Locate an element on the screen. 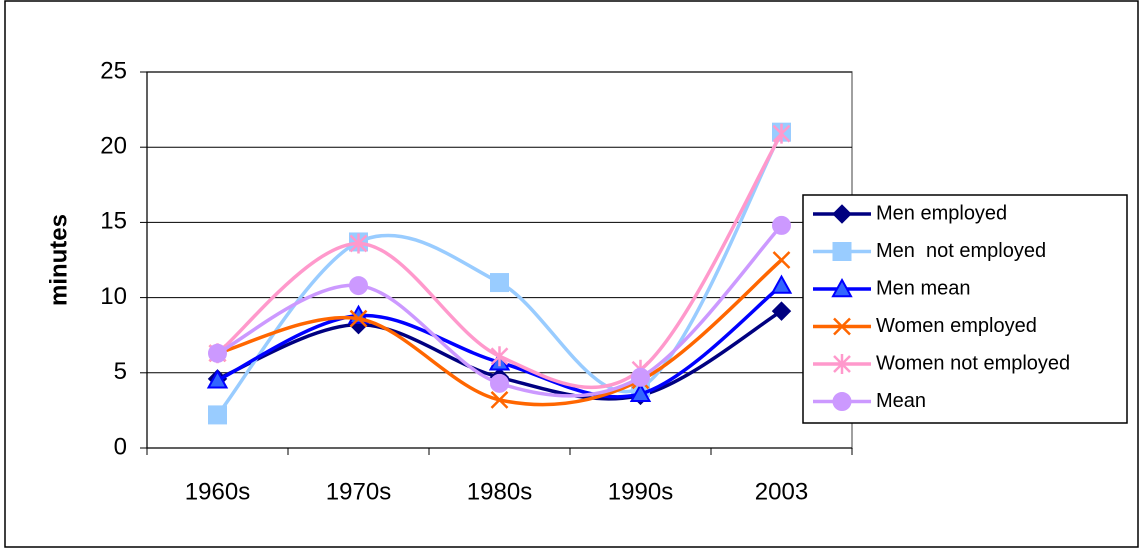 This screenshot has height=552, width=1144. x-tick-label: 1980s is located at coordinates (499, 491).